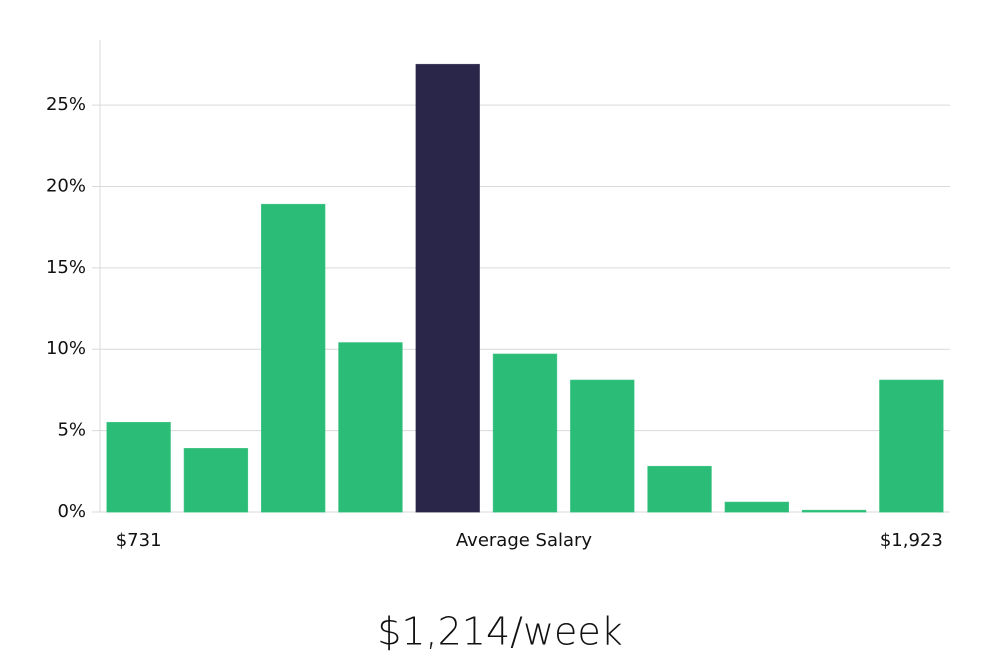 Image resolution: width=1000 pixels, height=664 pixels. I want to click on x-axis-label: Average Salary, so click(524, 540).